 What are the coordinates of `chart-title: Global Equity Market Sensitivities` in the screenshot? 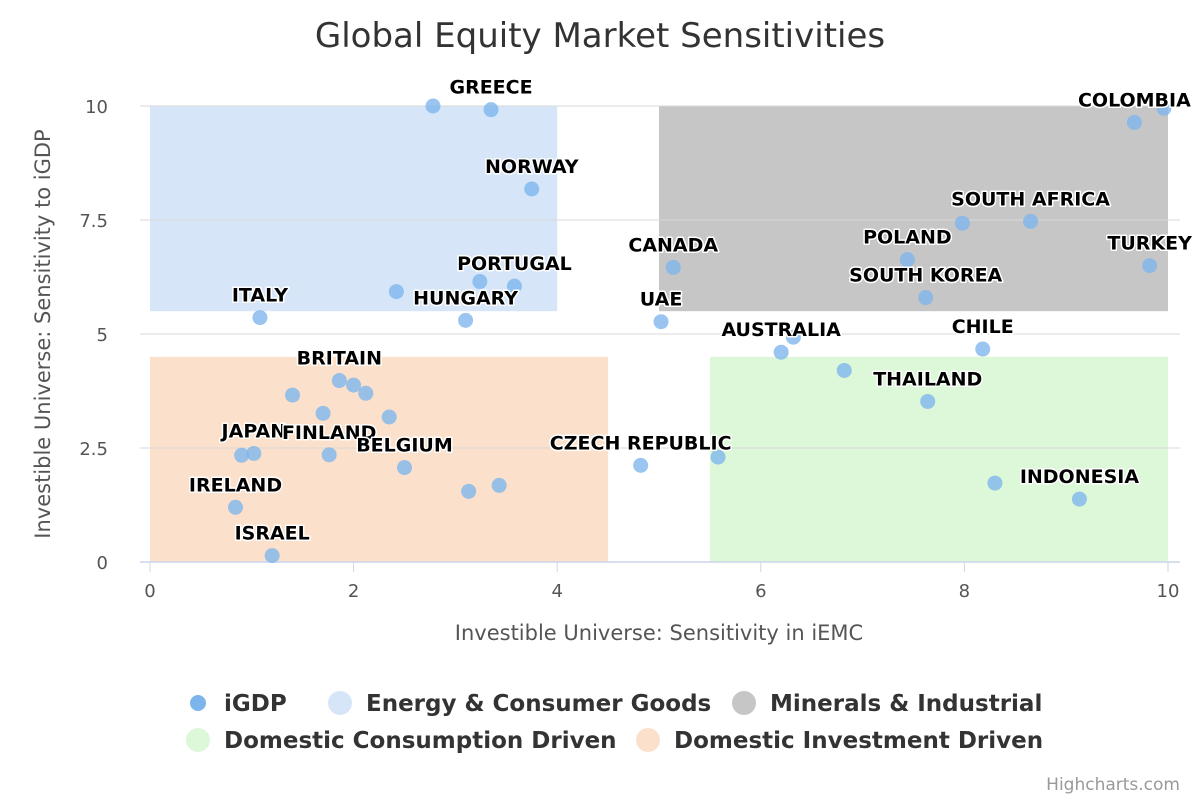 It's located at (600, 36).